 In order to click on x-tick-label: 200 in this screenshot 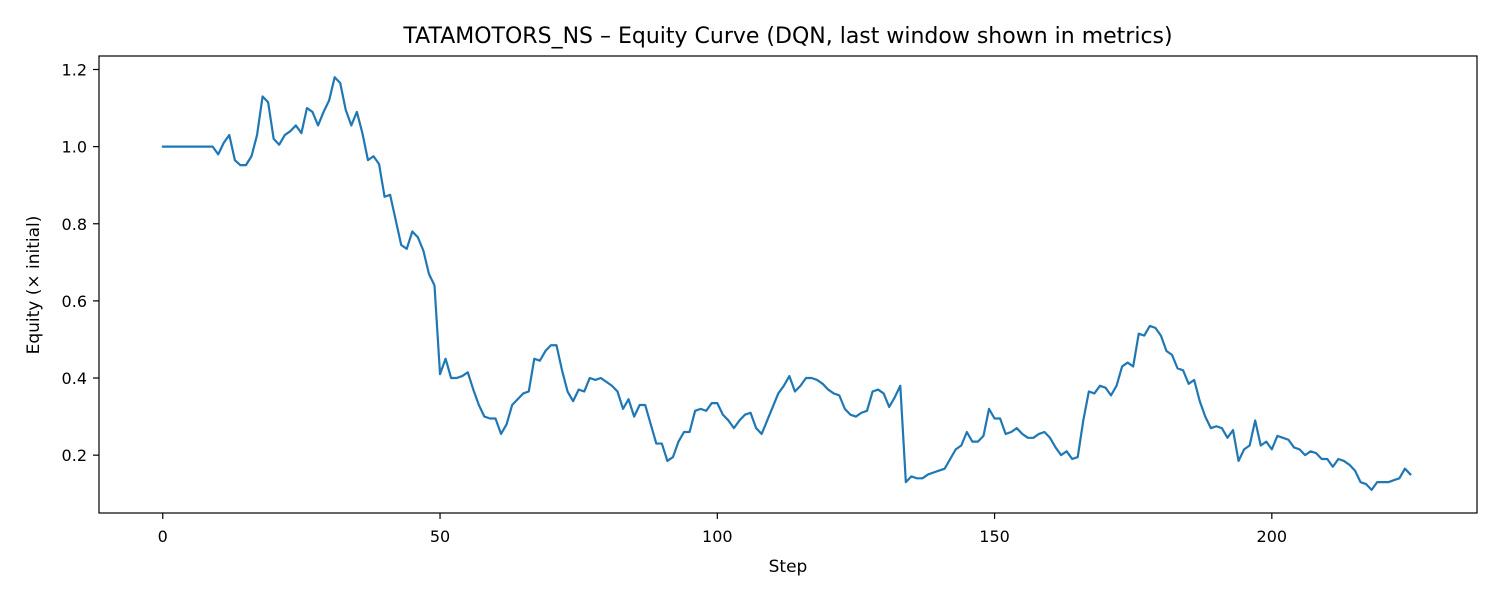, I will do `click(1272, 536)`.